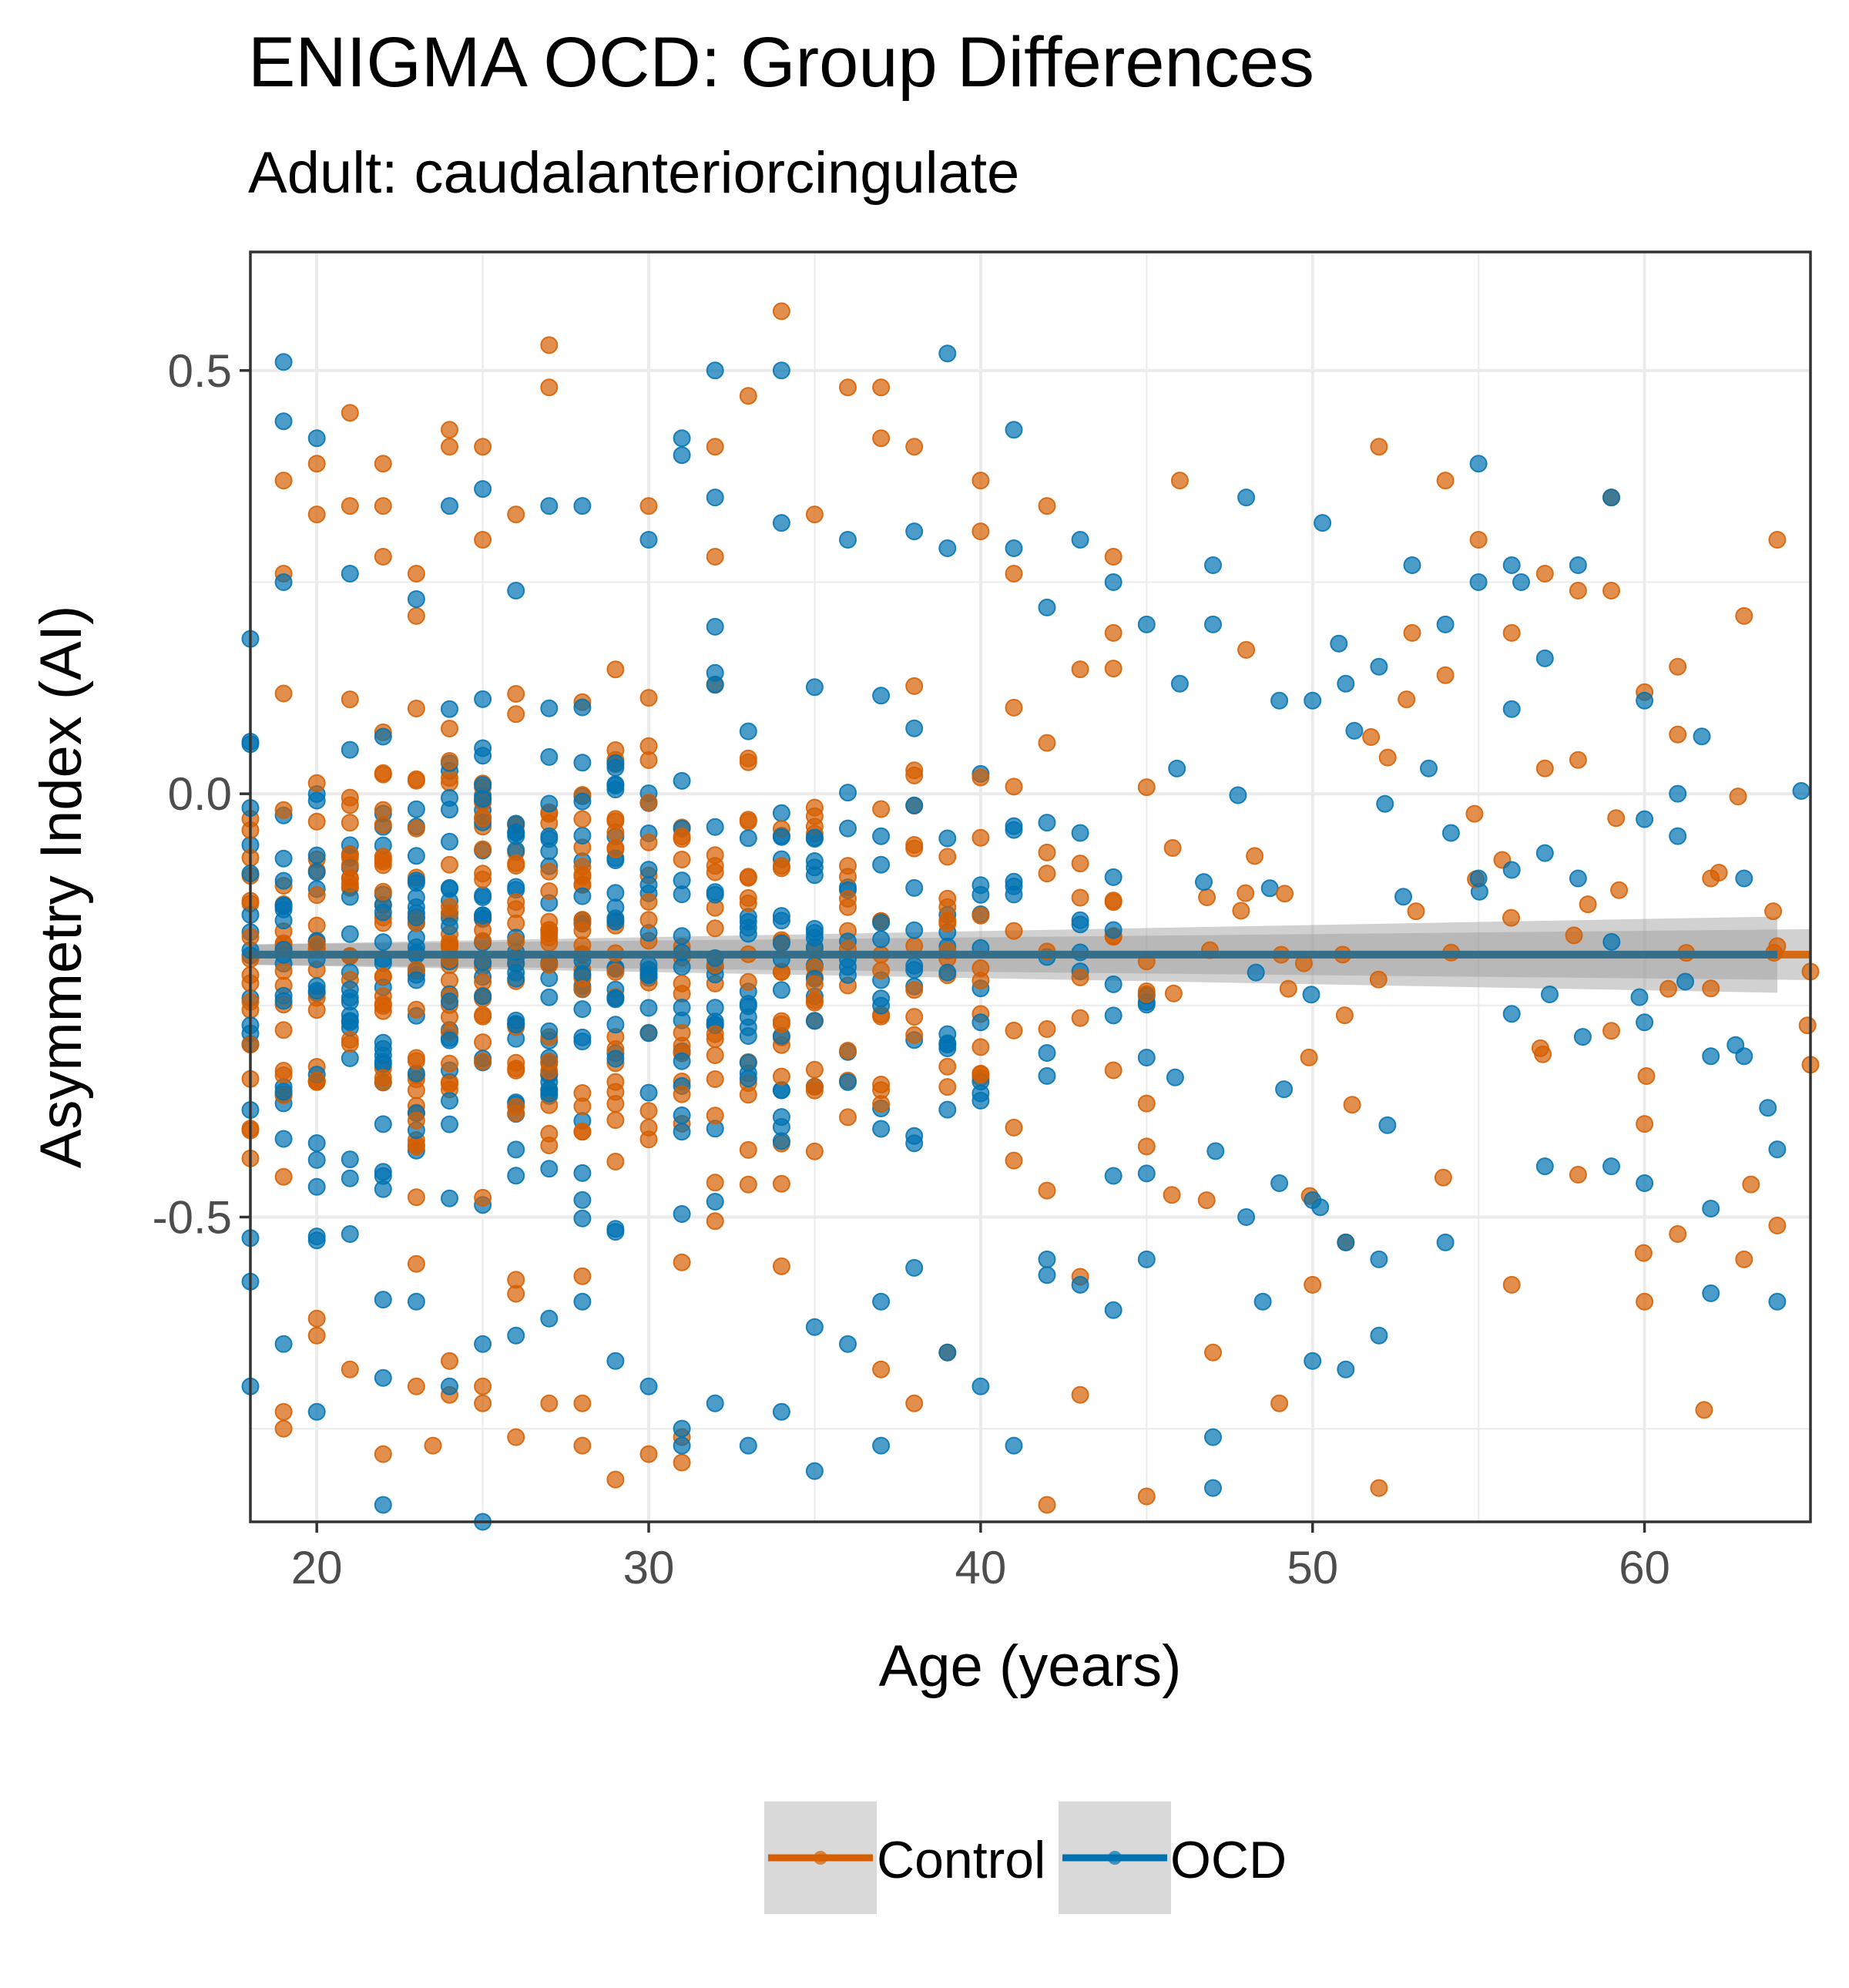 The width and height of the screenshot is (1849, 1988). Describe the element at coordinates (980, 1557) in the screenshot. I see `x-axis: 20 30 40 50 60` at that location.